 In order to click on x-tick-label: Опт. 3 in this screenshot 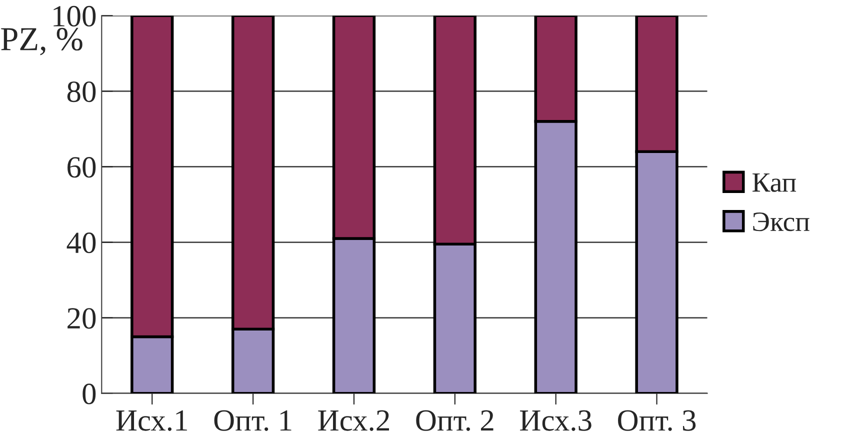, I will do `click(657, 420)`.